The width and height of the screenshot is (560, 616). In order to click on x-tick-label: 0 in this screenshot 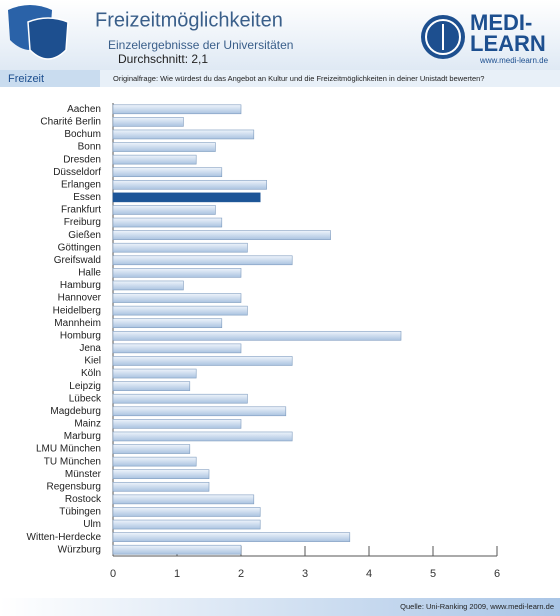, I will do `click(113, 574)`.